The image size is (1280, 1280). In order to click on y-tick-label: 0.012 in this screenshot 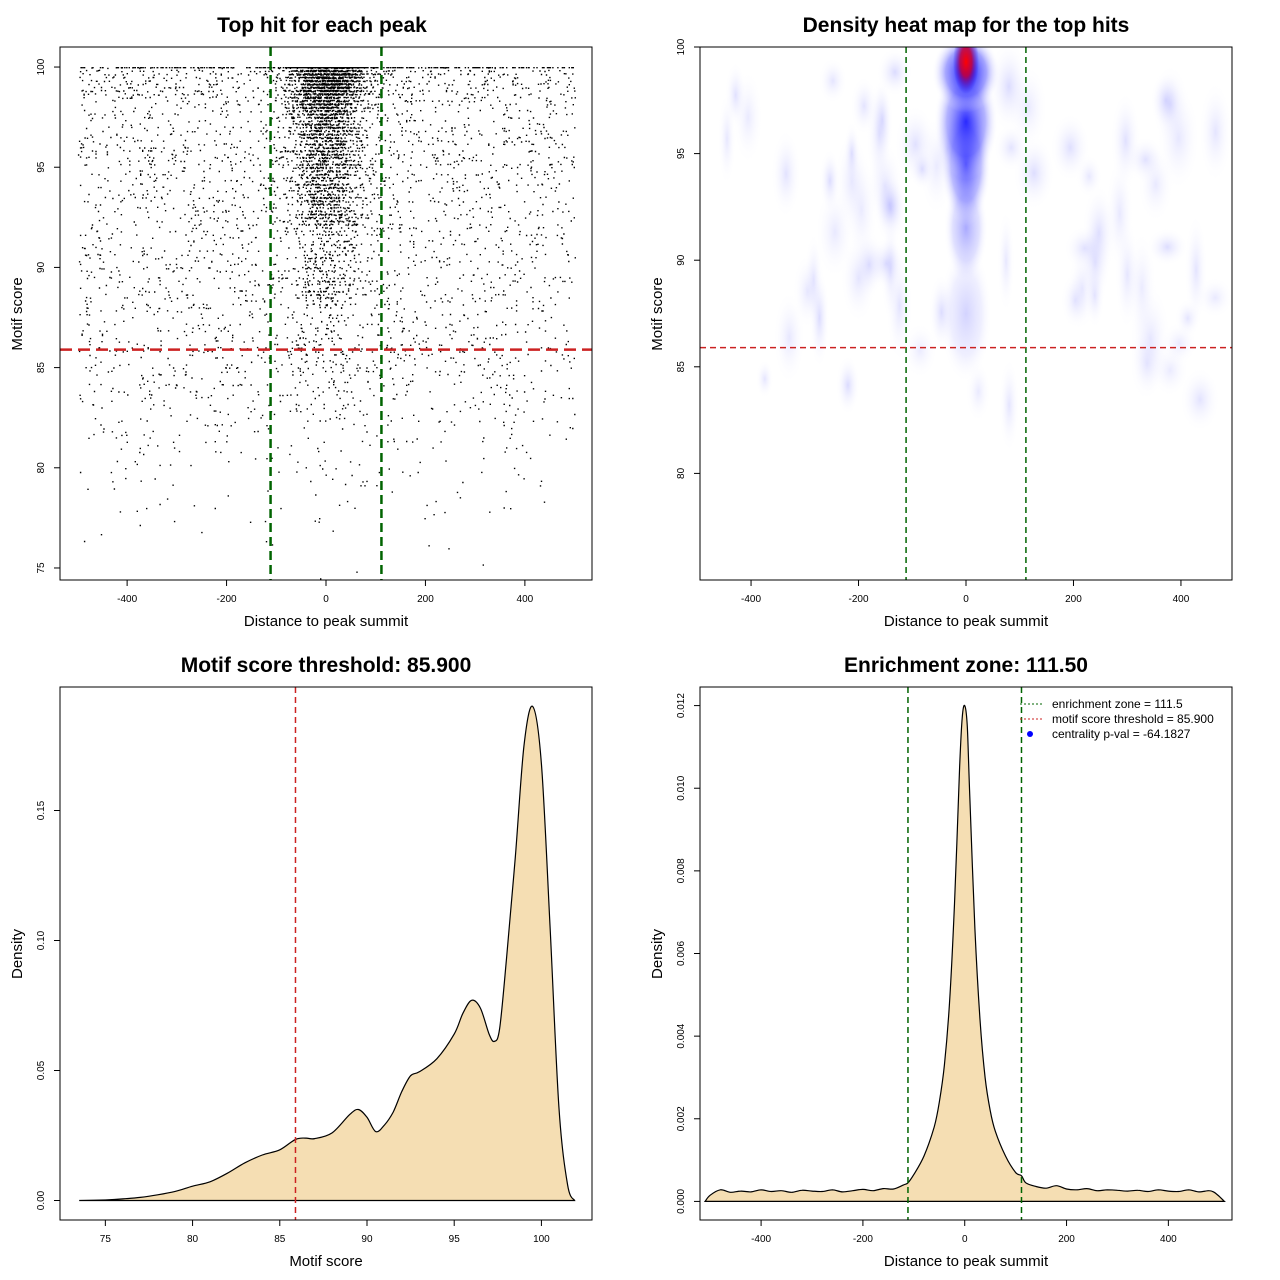, I will do `click(681, 705)`.